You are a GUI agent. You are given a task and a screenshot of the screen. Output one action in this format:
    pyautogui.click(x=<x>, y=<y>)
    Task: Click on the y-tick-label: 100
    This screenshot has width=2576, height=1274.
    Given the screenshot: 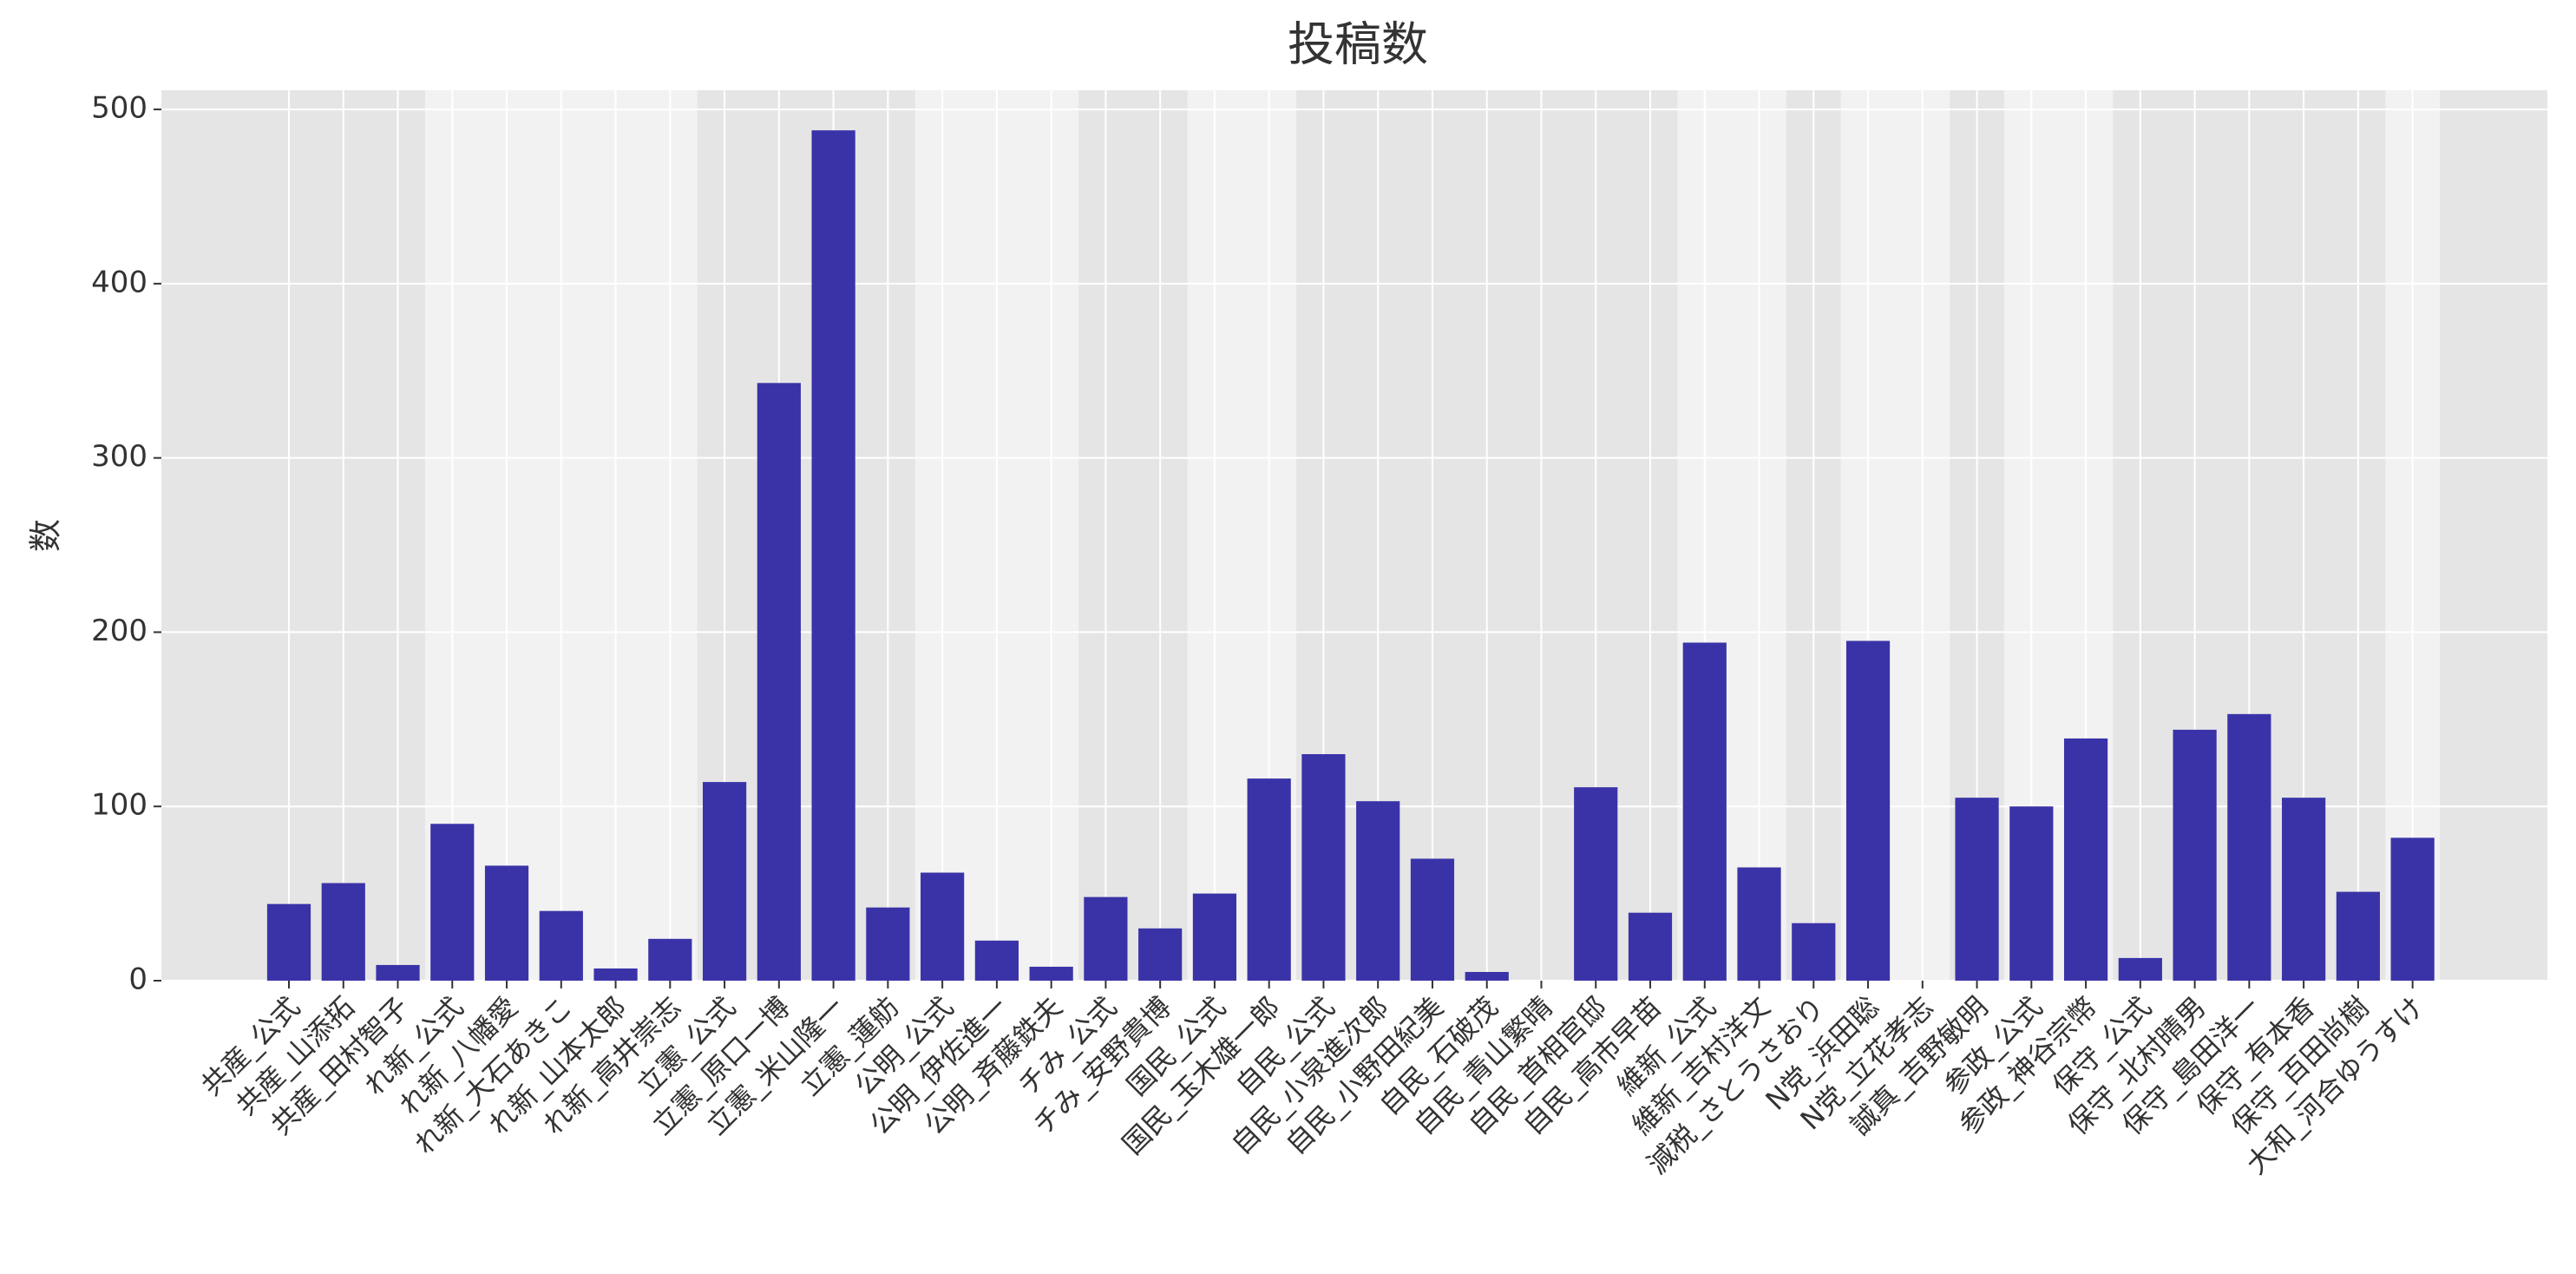 What is the action you would take?
    pyautogui.click(x=119, y=805)
    